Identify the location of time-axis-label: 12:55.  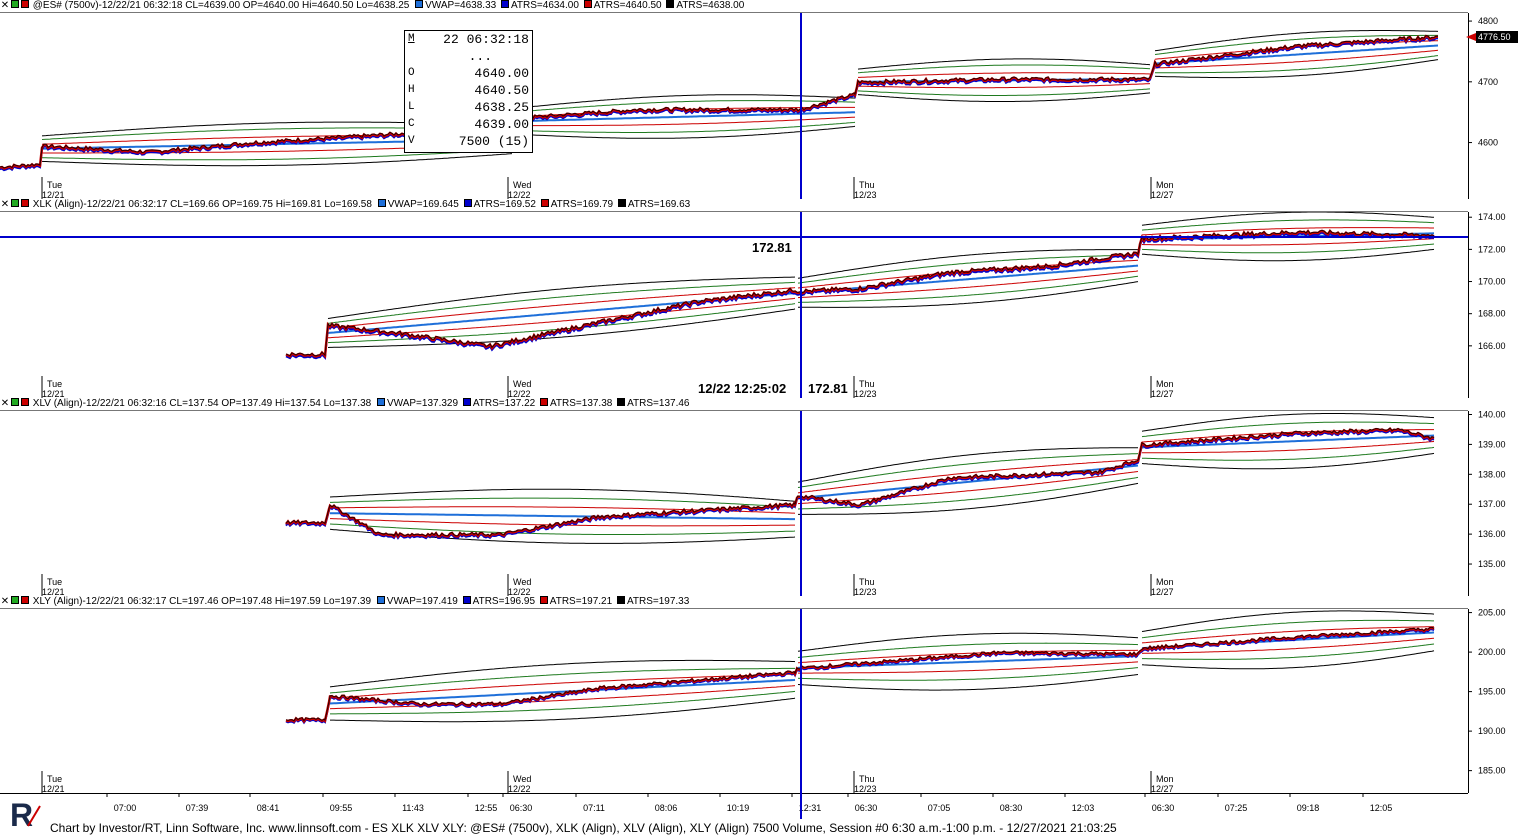
(486, 808).